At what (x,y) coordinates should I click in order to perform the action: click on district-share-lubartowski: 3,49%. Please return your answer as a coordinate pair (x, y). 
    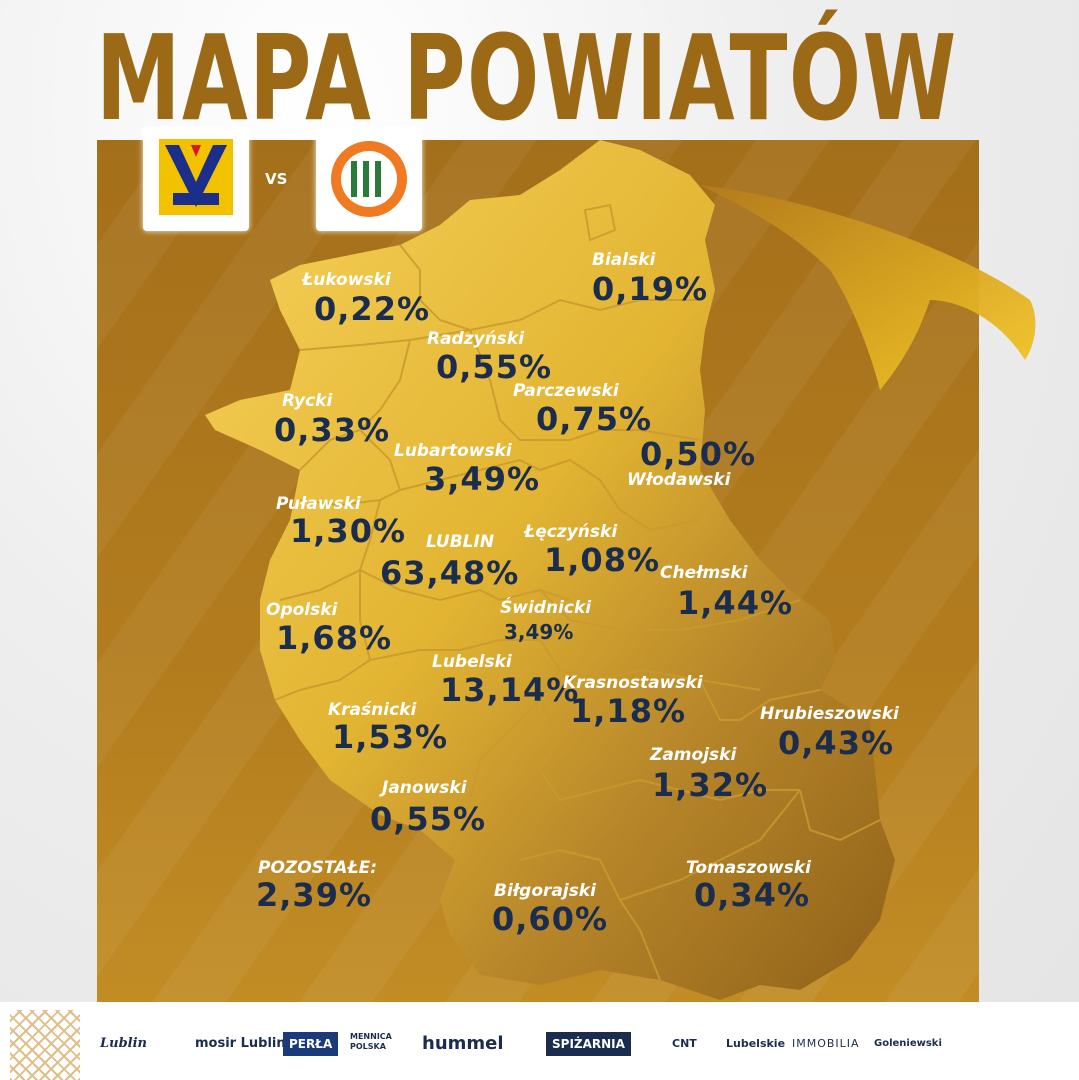
    Looking at the image, I should click on (482, 479).